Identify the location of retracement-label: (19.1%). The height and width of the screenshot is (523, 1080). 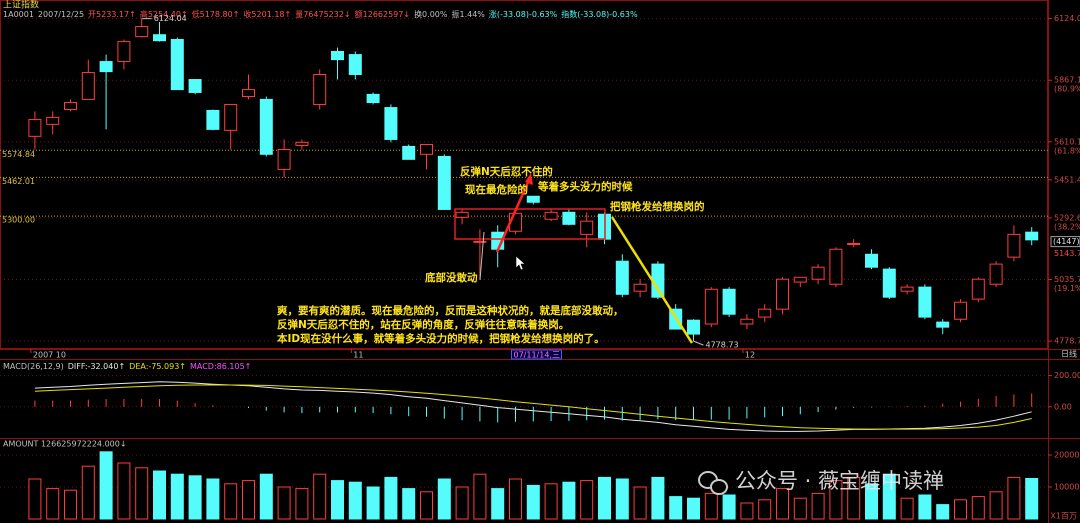
(1067, 288).